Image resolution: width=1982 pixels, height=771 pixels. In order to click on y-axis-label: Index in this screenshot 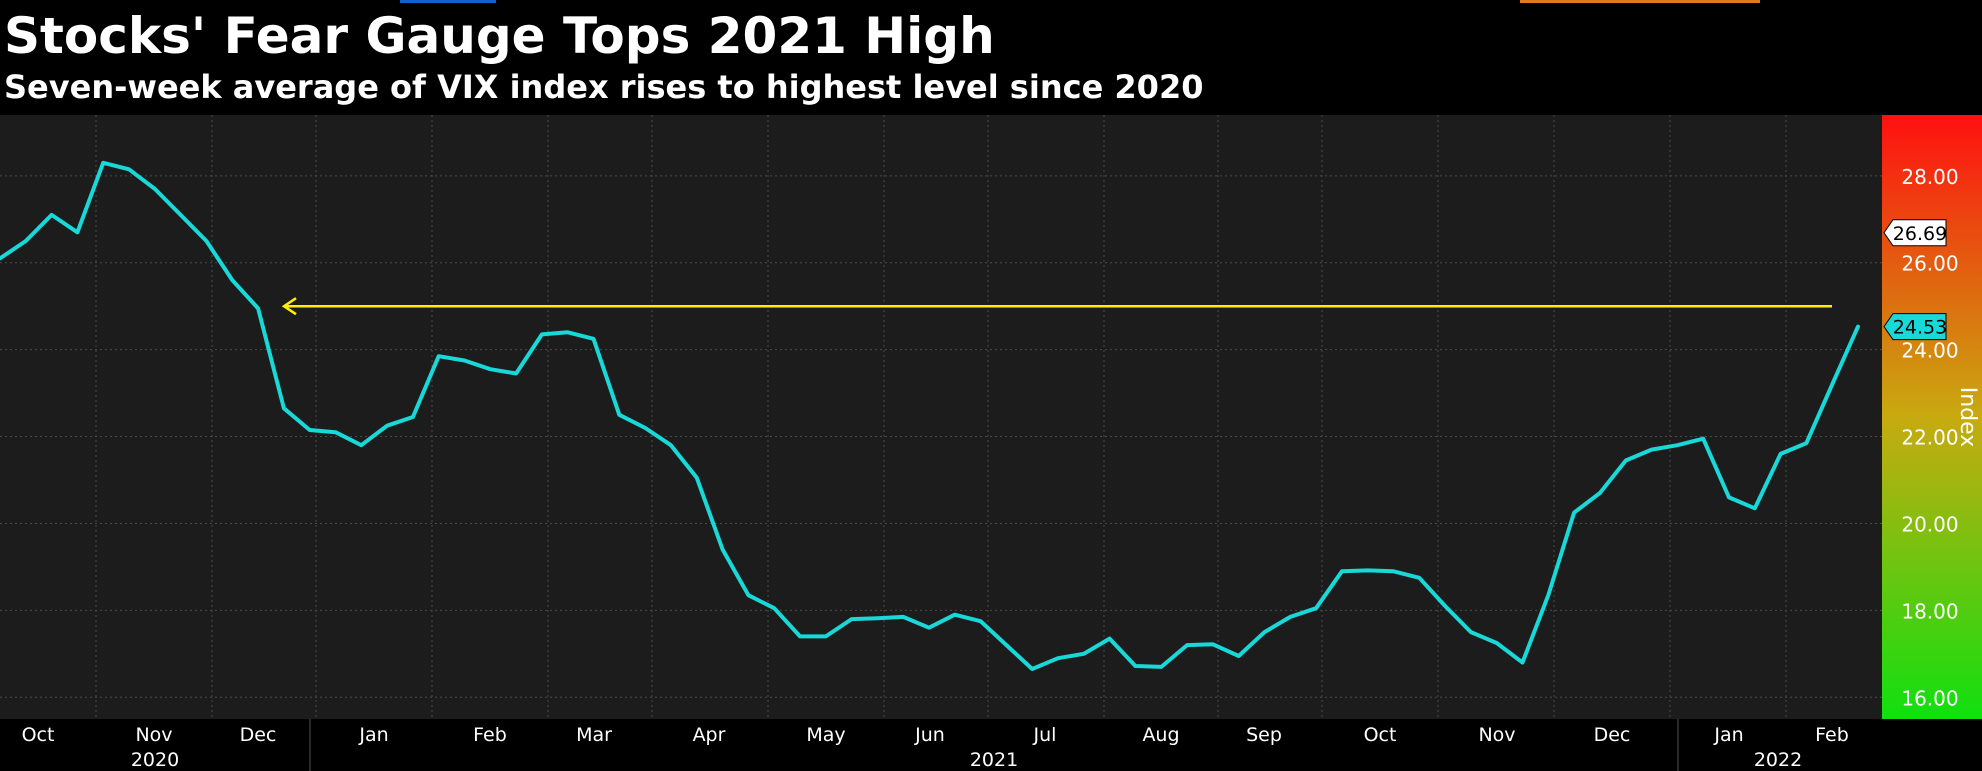, I will do `click(1967, 417)`.